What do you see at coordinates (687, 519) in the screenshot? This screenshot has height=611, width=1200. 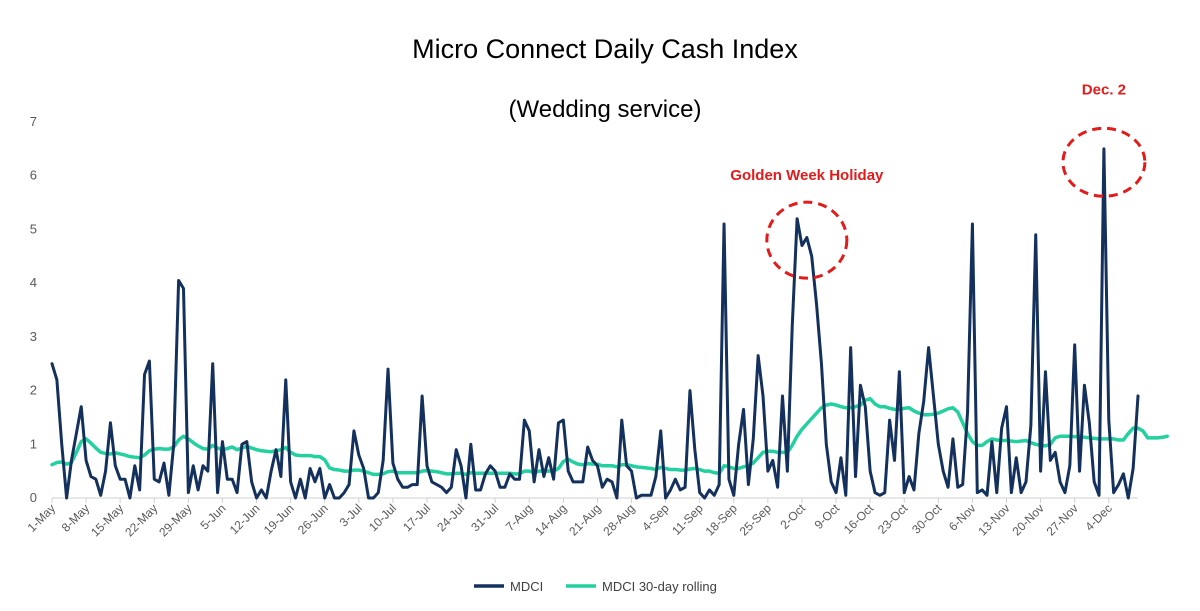 I see `x-tick-label: 11-Sep` at bounding box center [687, 519].